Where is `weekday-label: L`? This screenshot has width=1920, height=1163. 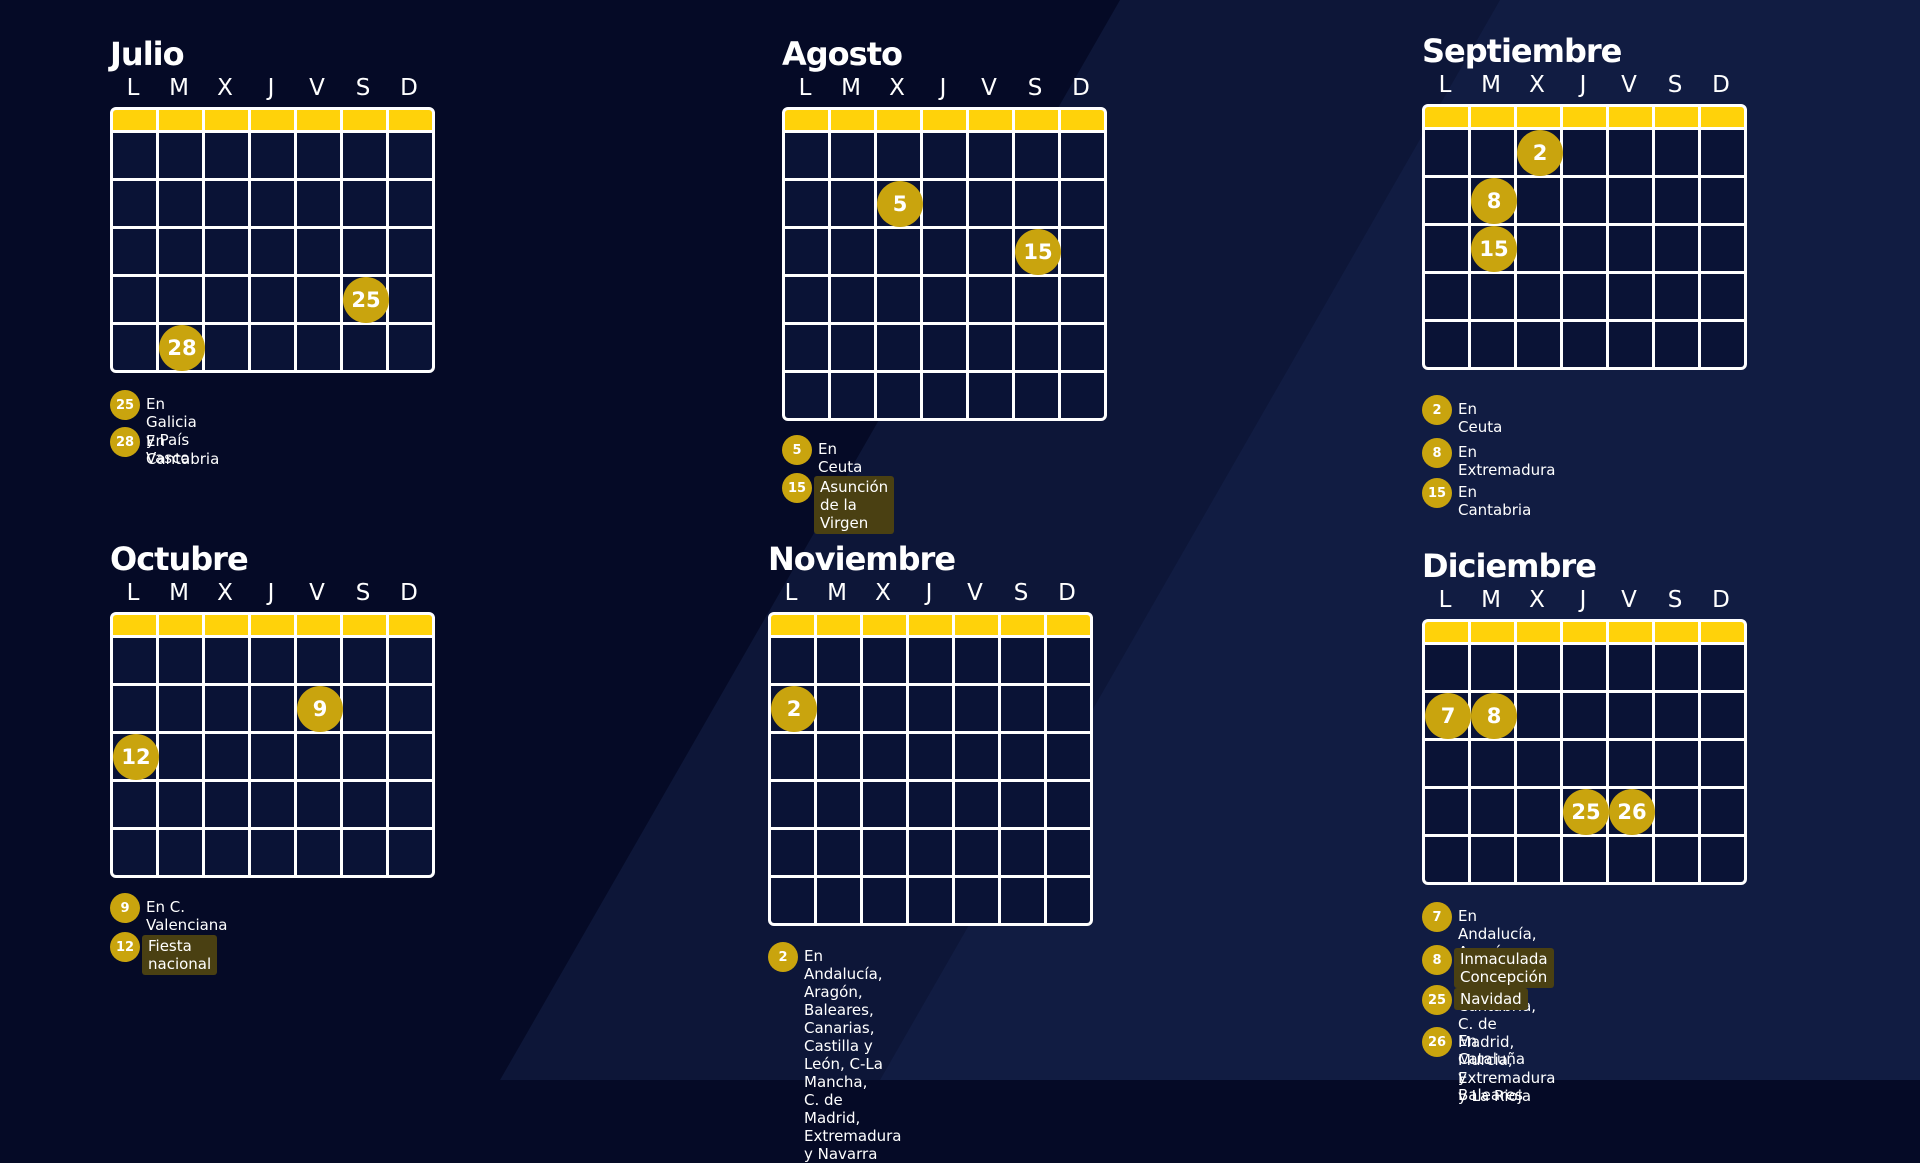
weekday-label: L is located at coordinates (1445, 600).